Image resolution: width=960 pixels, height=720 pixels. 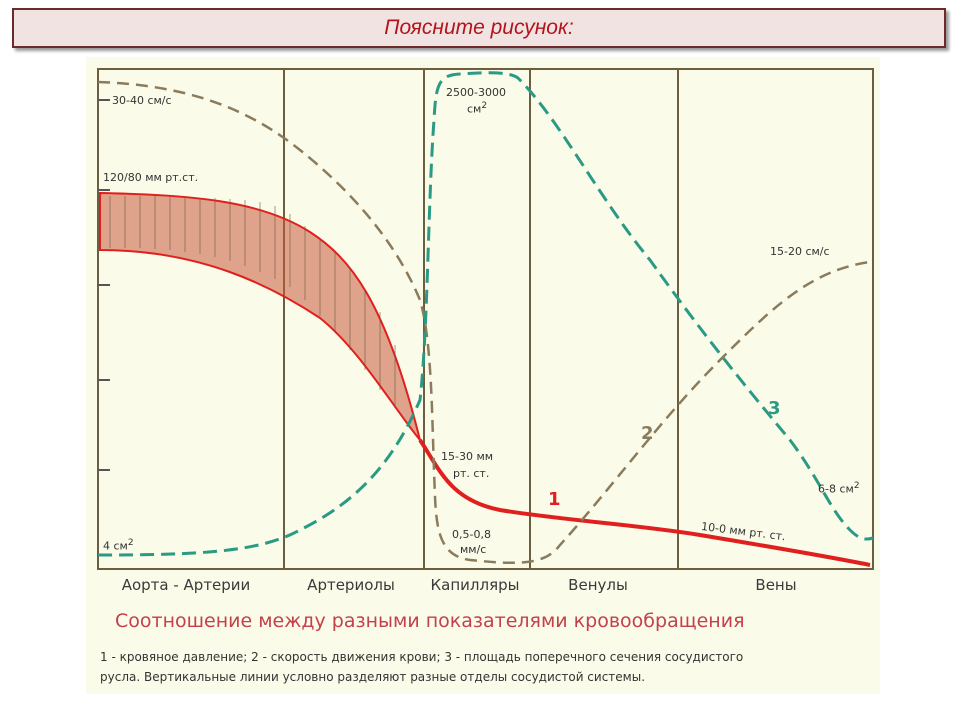 What do you see at coordinates (475, 585) in the screenshot?
I see `section-label-2: Капилляры` at bounding box center [475, 585].